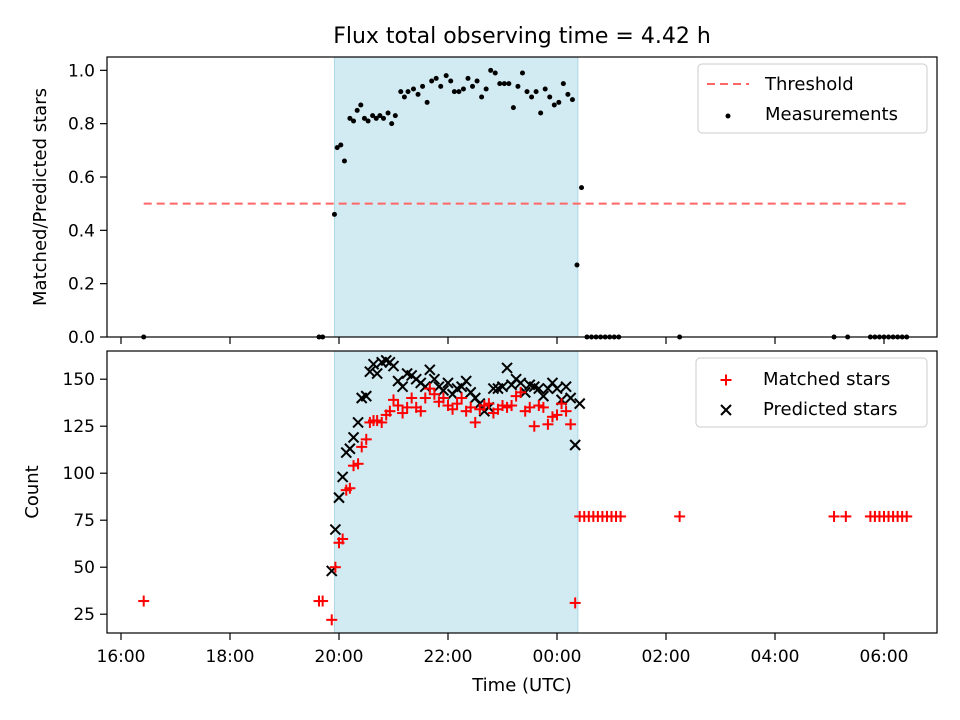 Image resolution: width=960 pixels, height=720 pixels. Describe the element at coordinates (81, 285) in the screenshot. I see `top-y-tick-label: 0.2` at that location.